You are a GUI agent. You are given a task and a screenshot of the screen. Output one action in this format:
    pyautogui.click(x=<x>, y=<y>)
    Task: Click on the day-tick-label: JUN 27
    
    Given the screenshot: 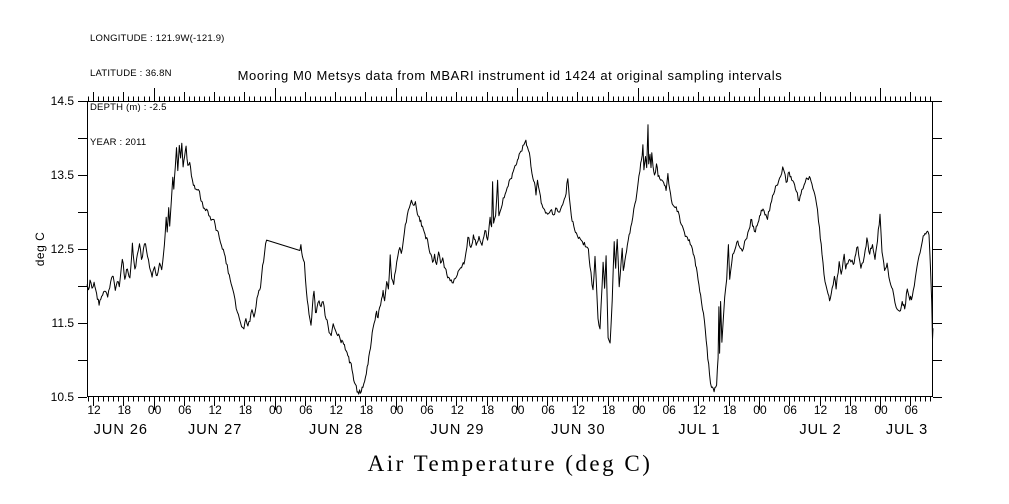 What is the action you would take?
    pyautogui.click(x=215, y=430)
    